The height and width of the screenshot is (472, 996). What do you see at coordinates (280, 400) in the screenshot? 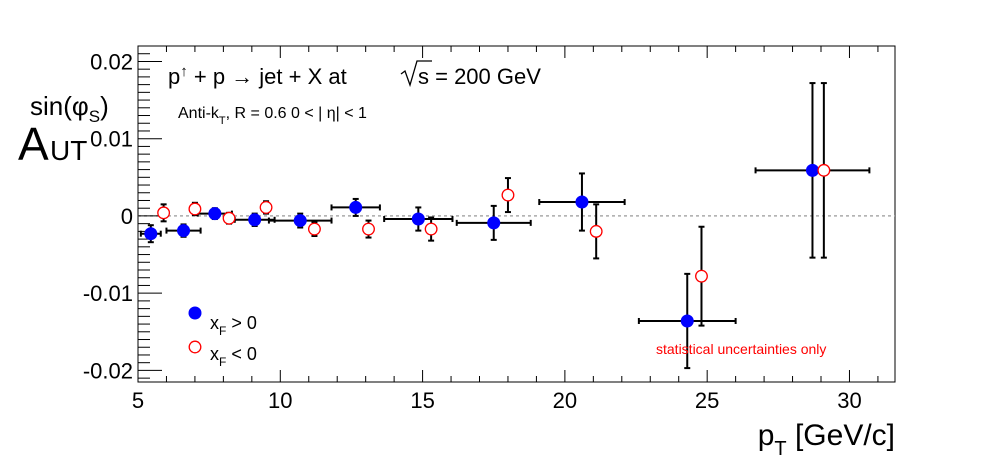
I see `x-tick-label: 10` at bounding box center [280, 400].